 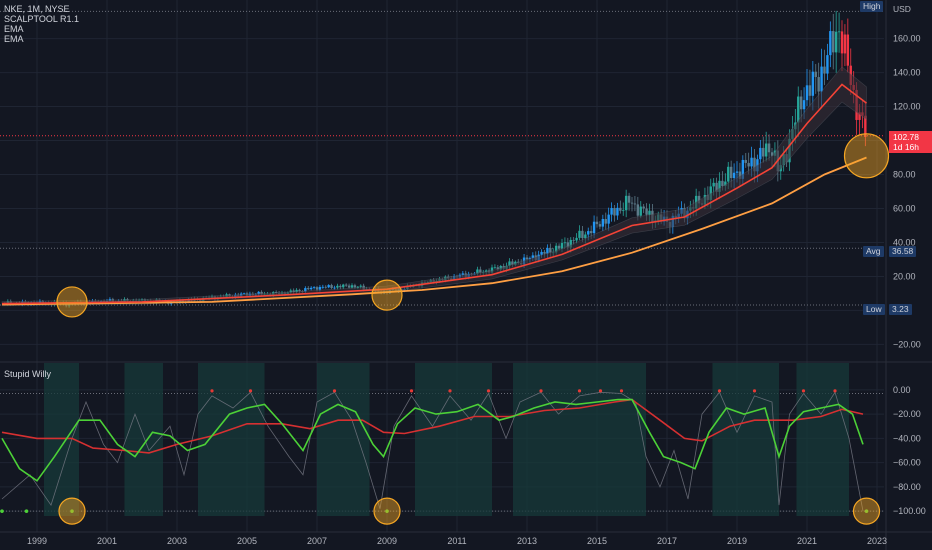 I want to click on osc-tick-label: −60.00, so click(x=907, y=463).